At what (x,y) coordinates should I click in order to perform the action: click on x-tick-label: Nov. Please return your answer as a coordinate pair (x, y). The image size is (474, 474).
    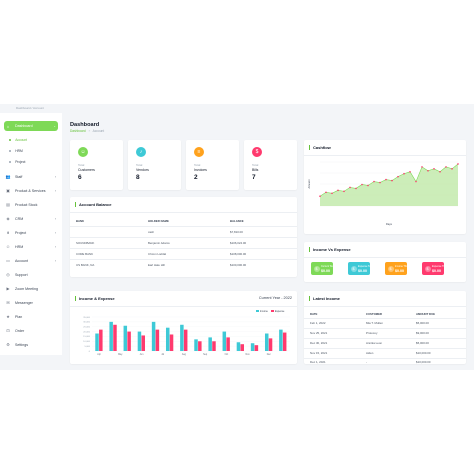
    Looking at the image, I should click on (248, 355).